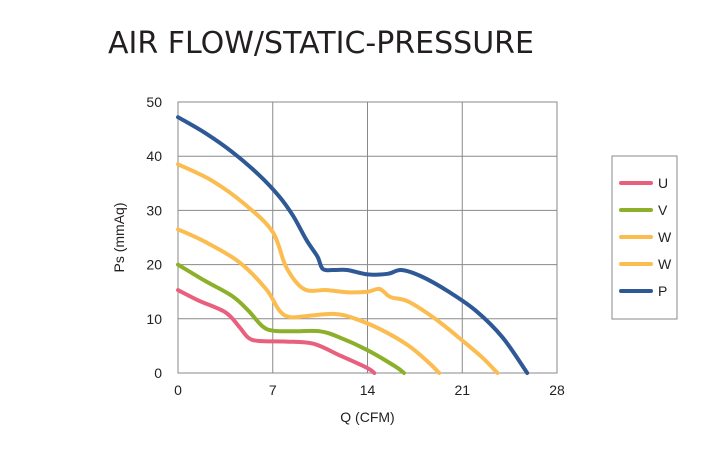 This screenshot has width=720, height=470. Describe the element at coordinates (154, 210) in the screenshot. I see `y-tick-label: 30` at that location.